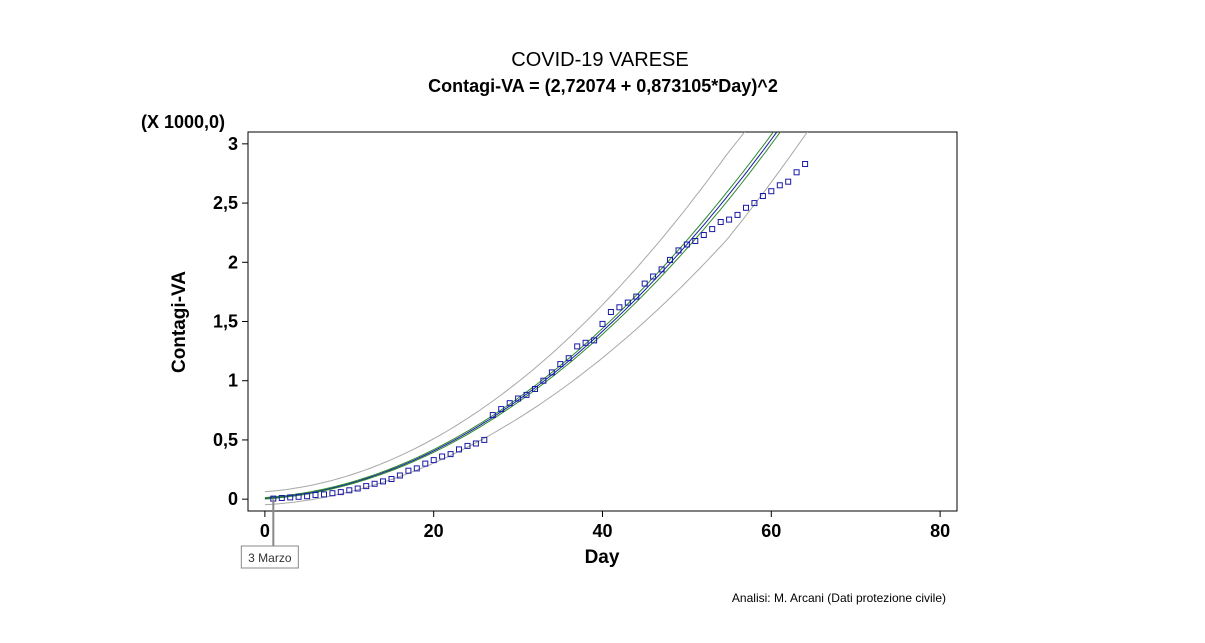 The width and height of the screenshot is (1205, 643). I want to click on chart-title: COVID-19 VARESE, so click(599, 60).